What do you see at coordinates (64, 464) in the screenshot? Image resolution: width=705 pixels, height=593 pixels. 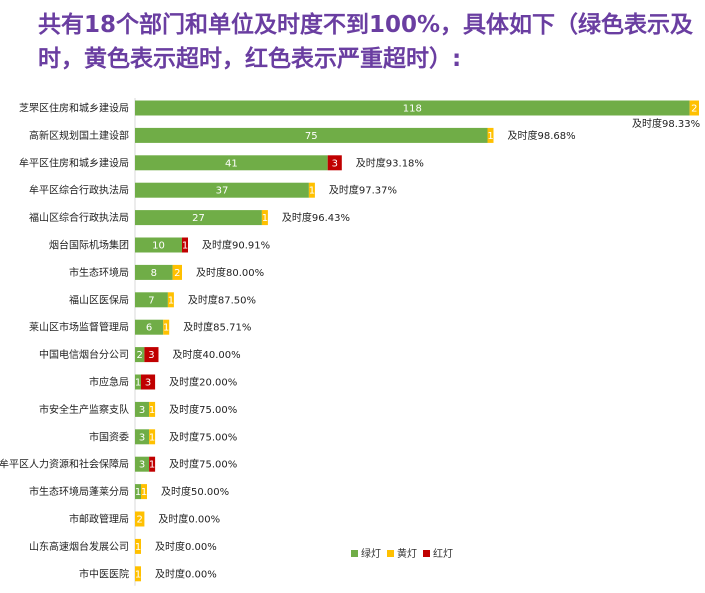 I see `category-label: 牟平区人力资源和社会保障局` at bounding box center [64, 464].